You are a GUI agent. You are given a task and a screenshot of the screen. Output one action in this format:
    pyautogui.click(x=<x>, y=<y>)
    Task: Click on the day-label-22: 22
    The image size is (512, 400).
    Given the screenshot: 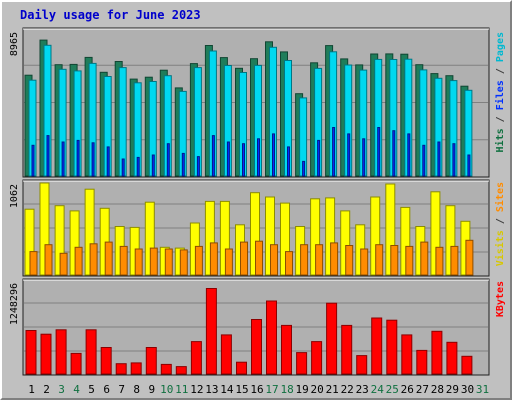 What is the action you would take?
    pyautogui.click(x=347, y=389)
    